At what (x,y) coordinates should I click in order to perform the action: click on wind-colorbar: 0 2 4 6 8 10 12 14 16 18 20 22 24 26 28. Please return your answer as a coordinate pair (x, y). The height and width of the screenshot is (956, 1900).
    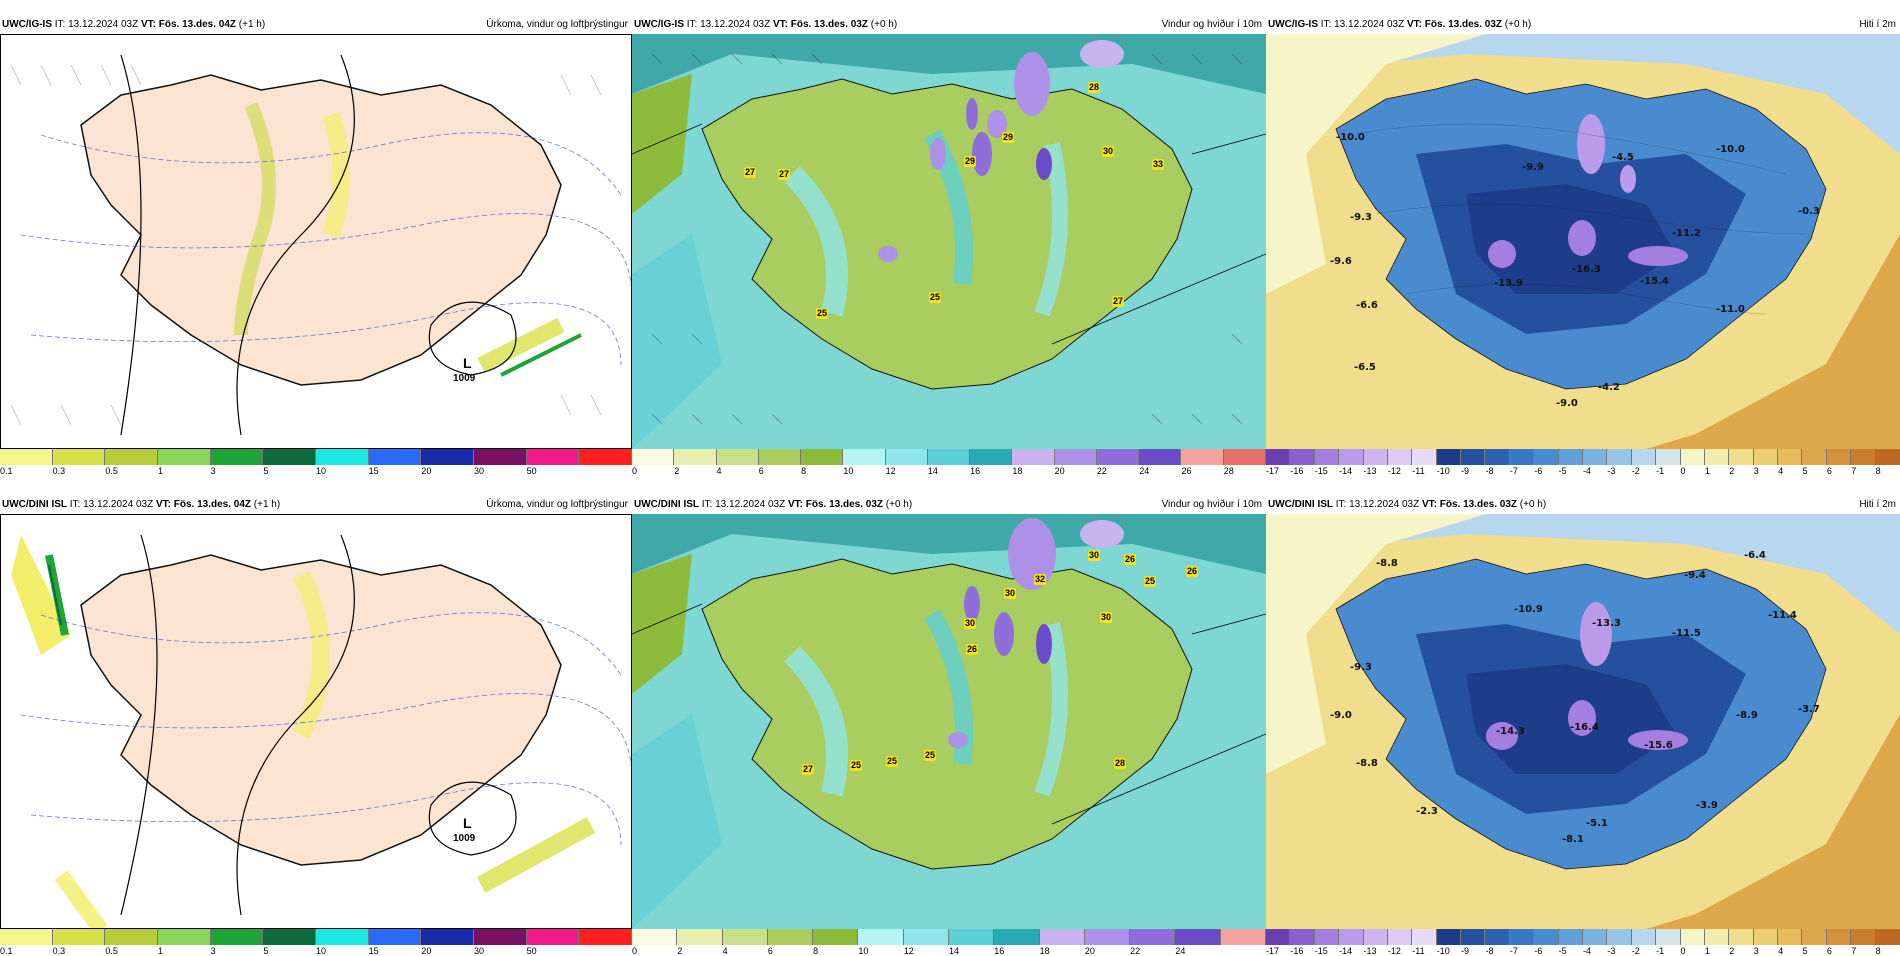
    Looking at the image, I should click on (949, 462).